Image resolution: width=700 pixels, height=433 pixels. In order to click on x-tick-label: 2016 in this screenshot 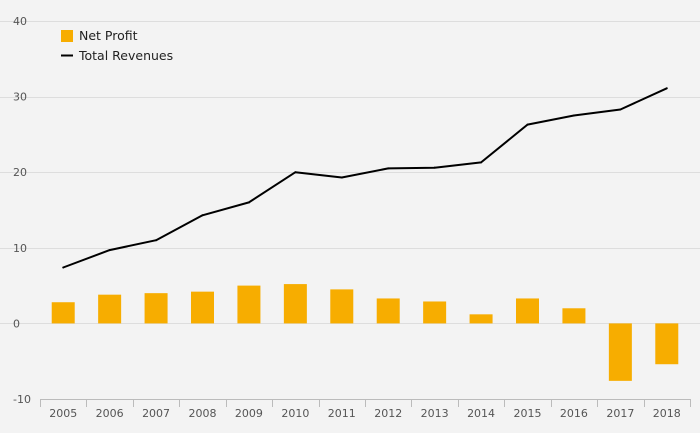, I will do `click(574, 413)`.